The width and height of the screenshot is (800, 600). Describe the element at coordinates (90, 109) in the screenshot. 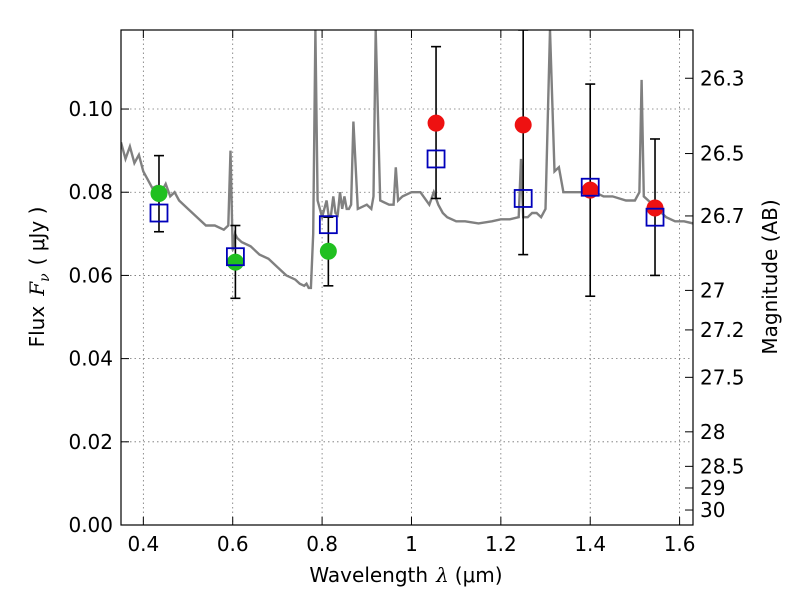

I see `y-tick-label: 0.10` at that location.